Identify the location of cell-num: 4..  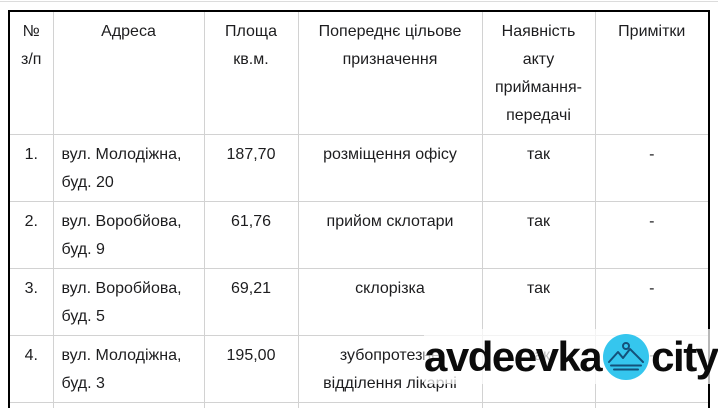
(31, 369).